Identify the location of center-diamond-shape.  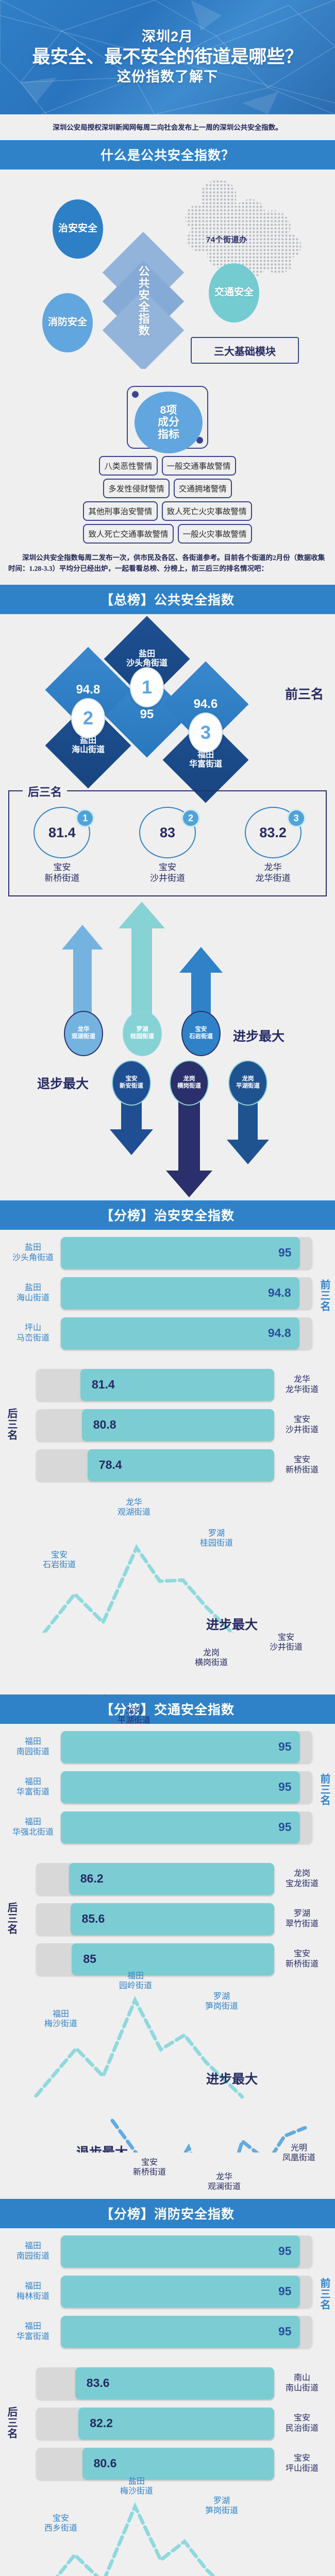
(143, 300).